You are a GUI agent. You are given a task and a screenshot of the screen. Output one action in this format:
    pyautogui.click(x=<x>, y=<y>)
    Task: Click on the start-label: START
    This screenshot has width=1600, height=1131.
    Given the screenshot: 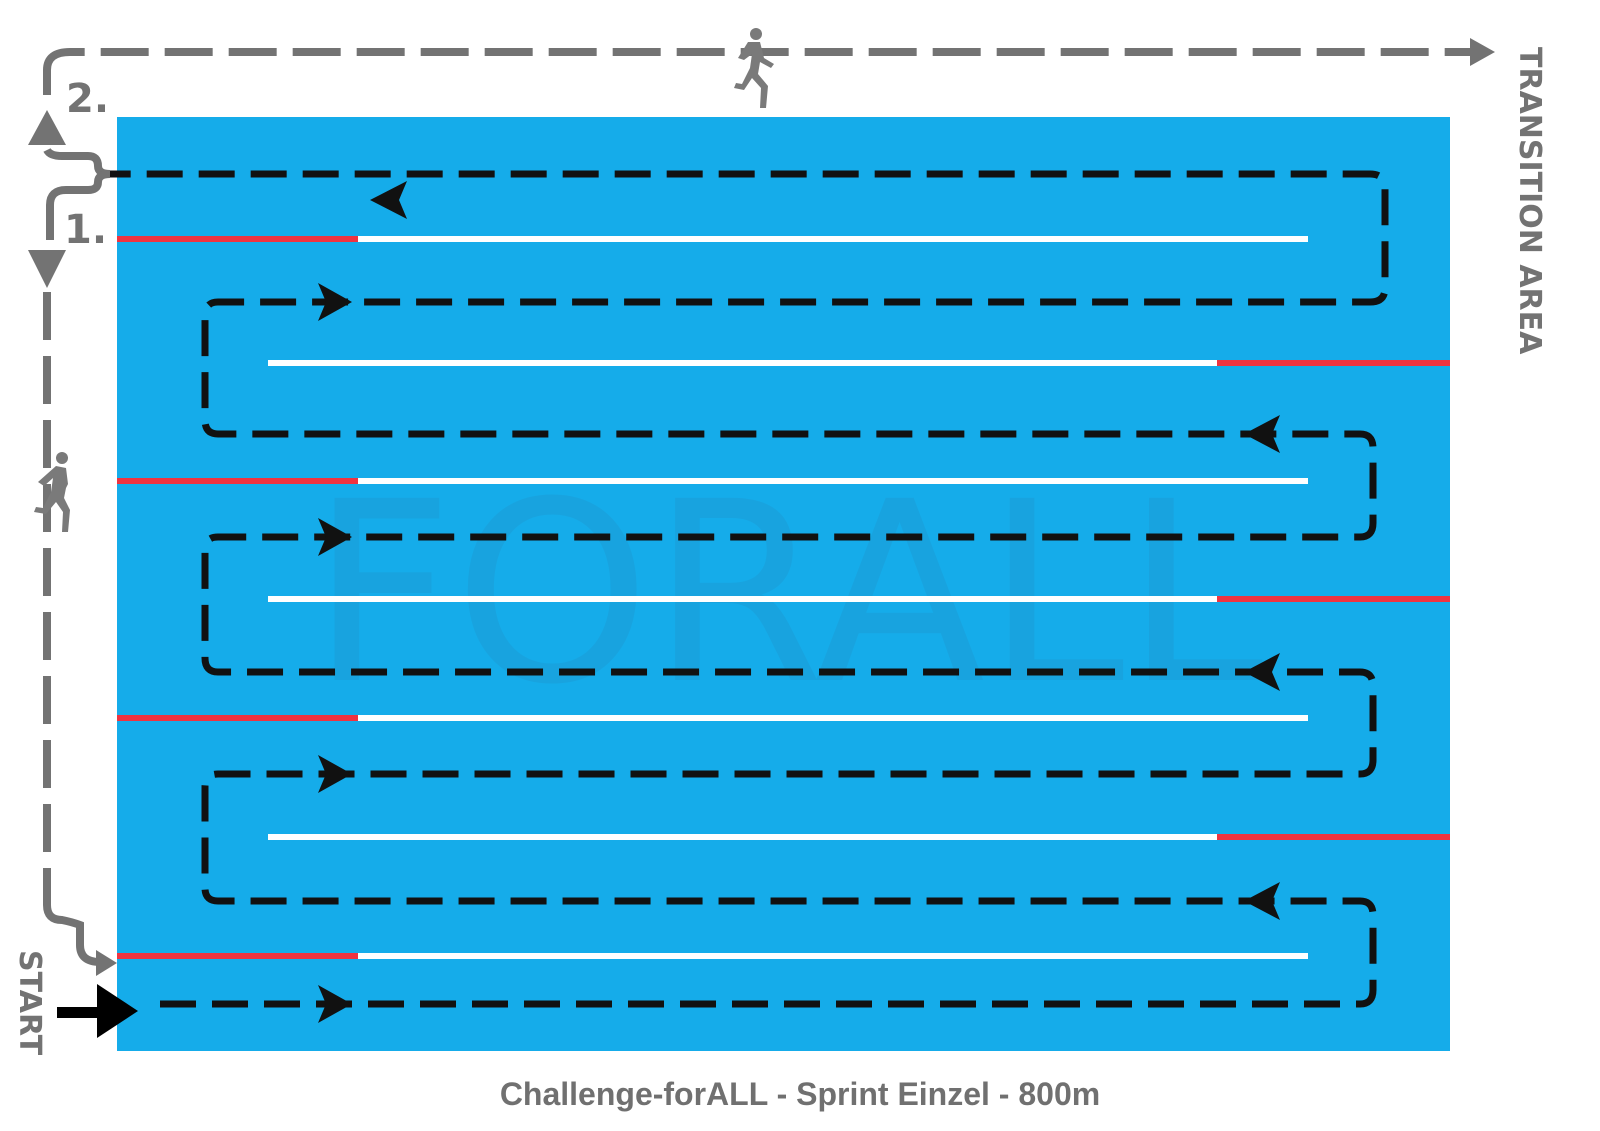 What is the action you would take?
    pyautogui.click(x=29, y=1003)
    